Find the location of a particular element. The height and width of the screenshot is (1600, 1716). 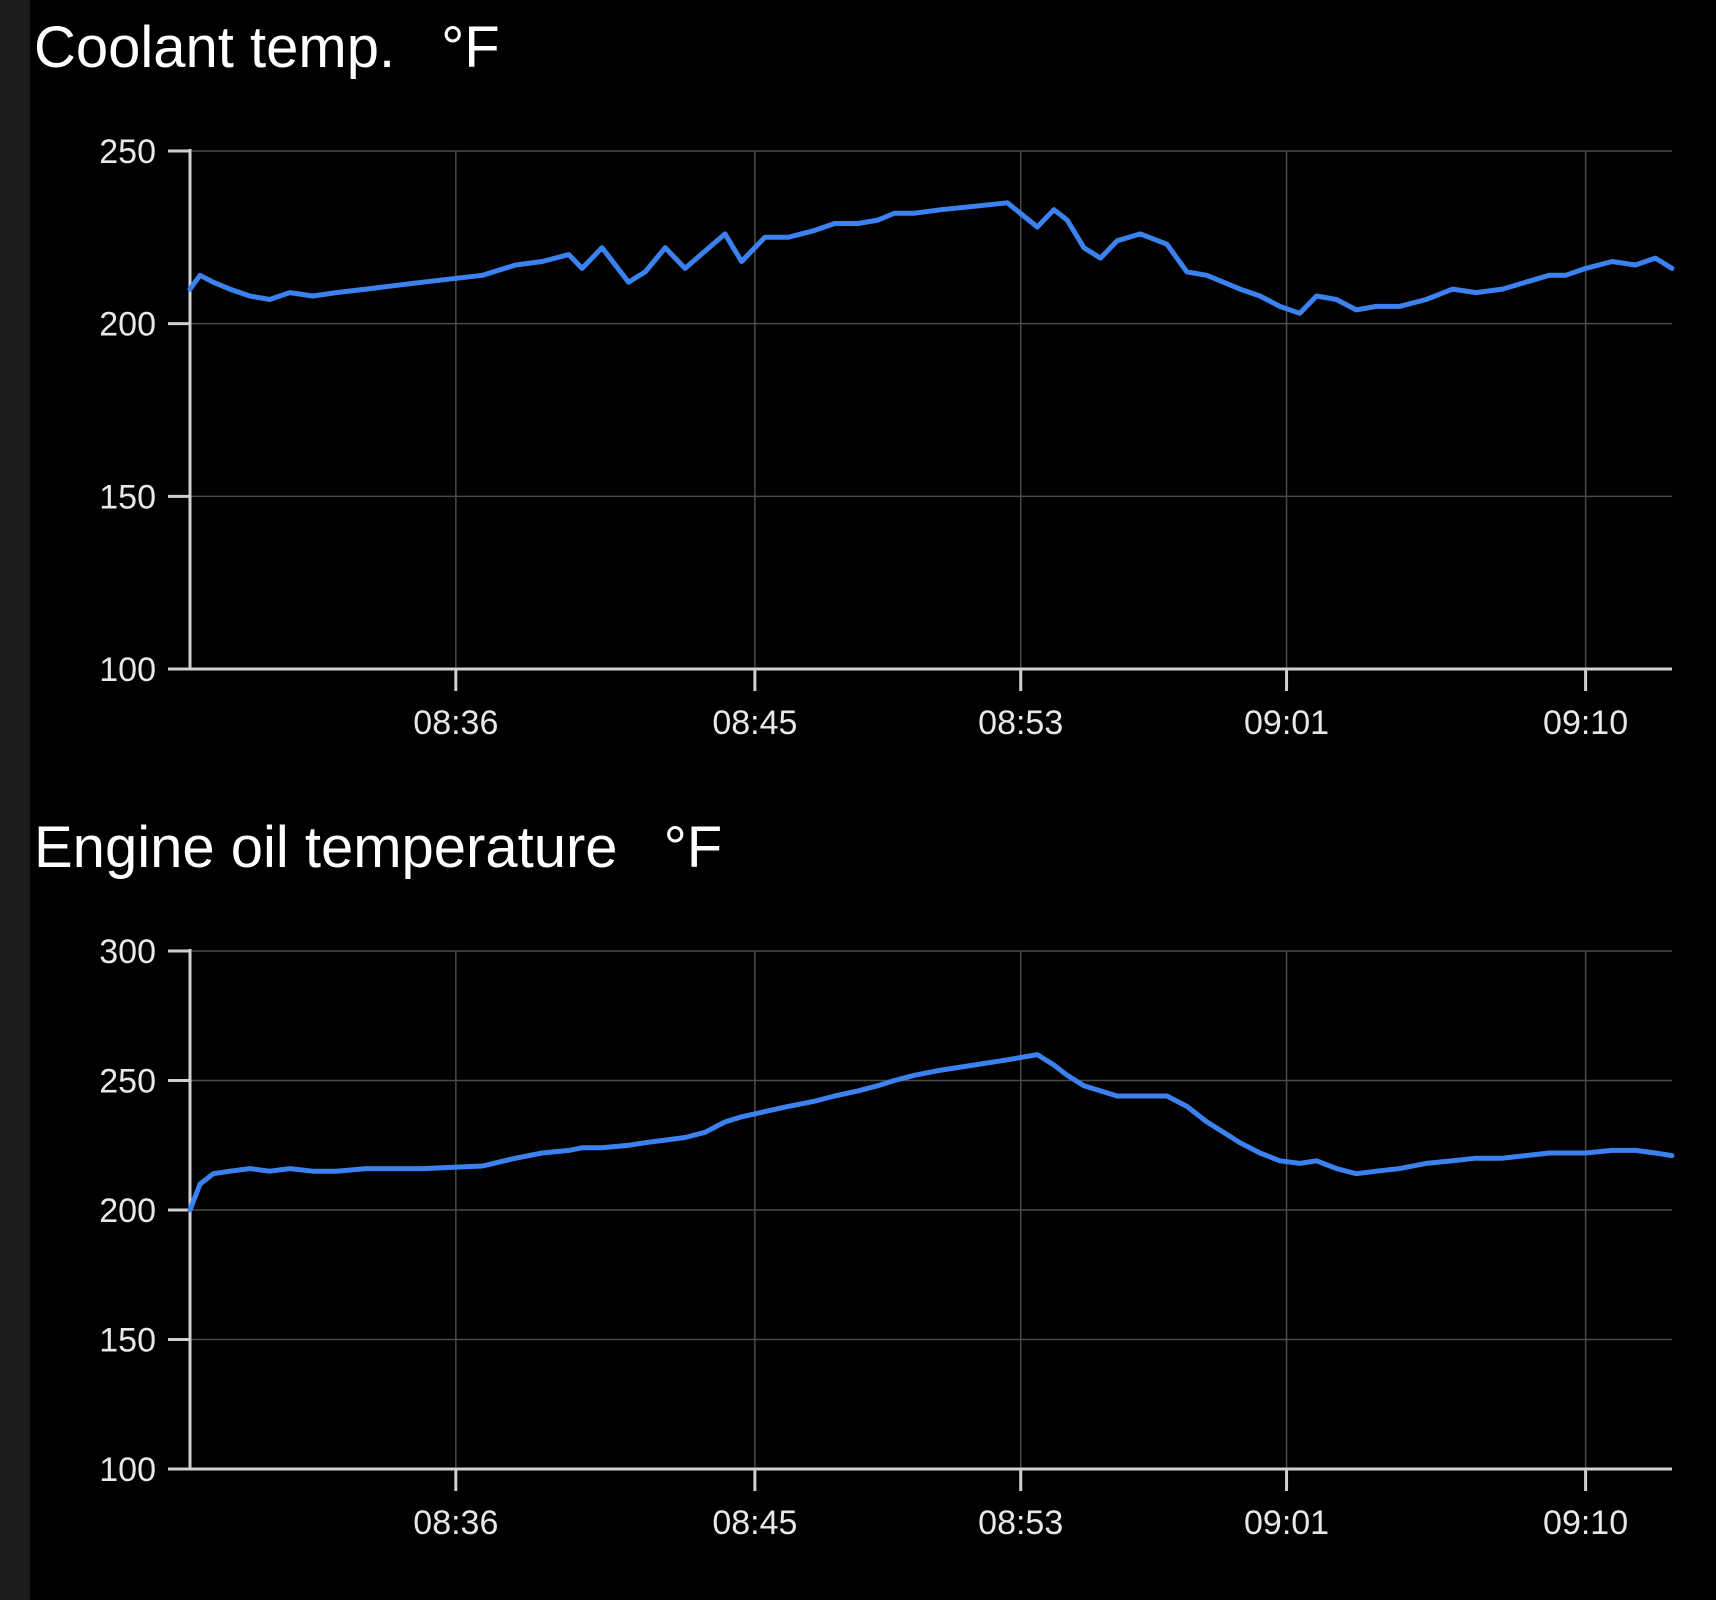

chart-title: Engine oil temperature °F is located at coordinates (378, 847).